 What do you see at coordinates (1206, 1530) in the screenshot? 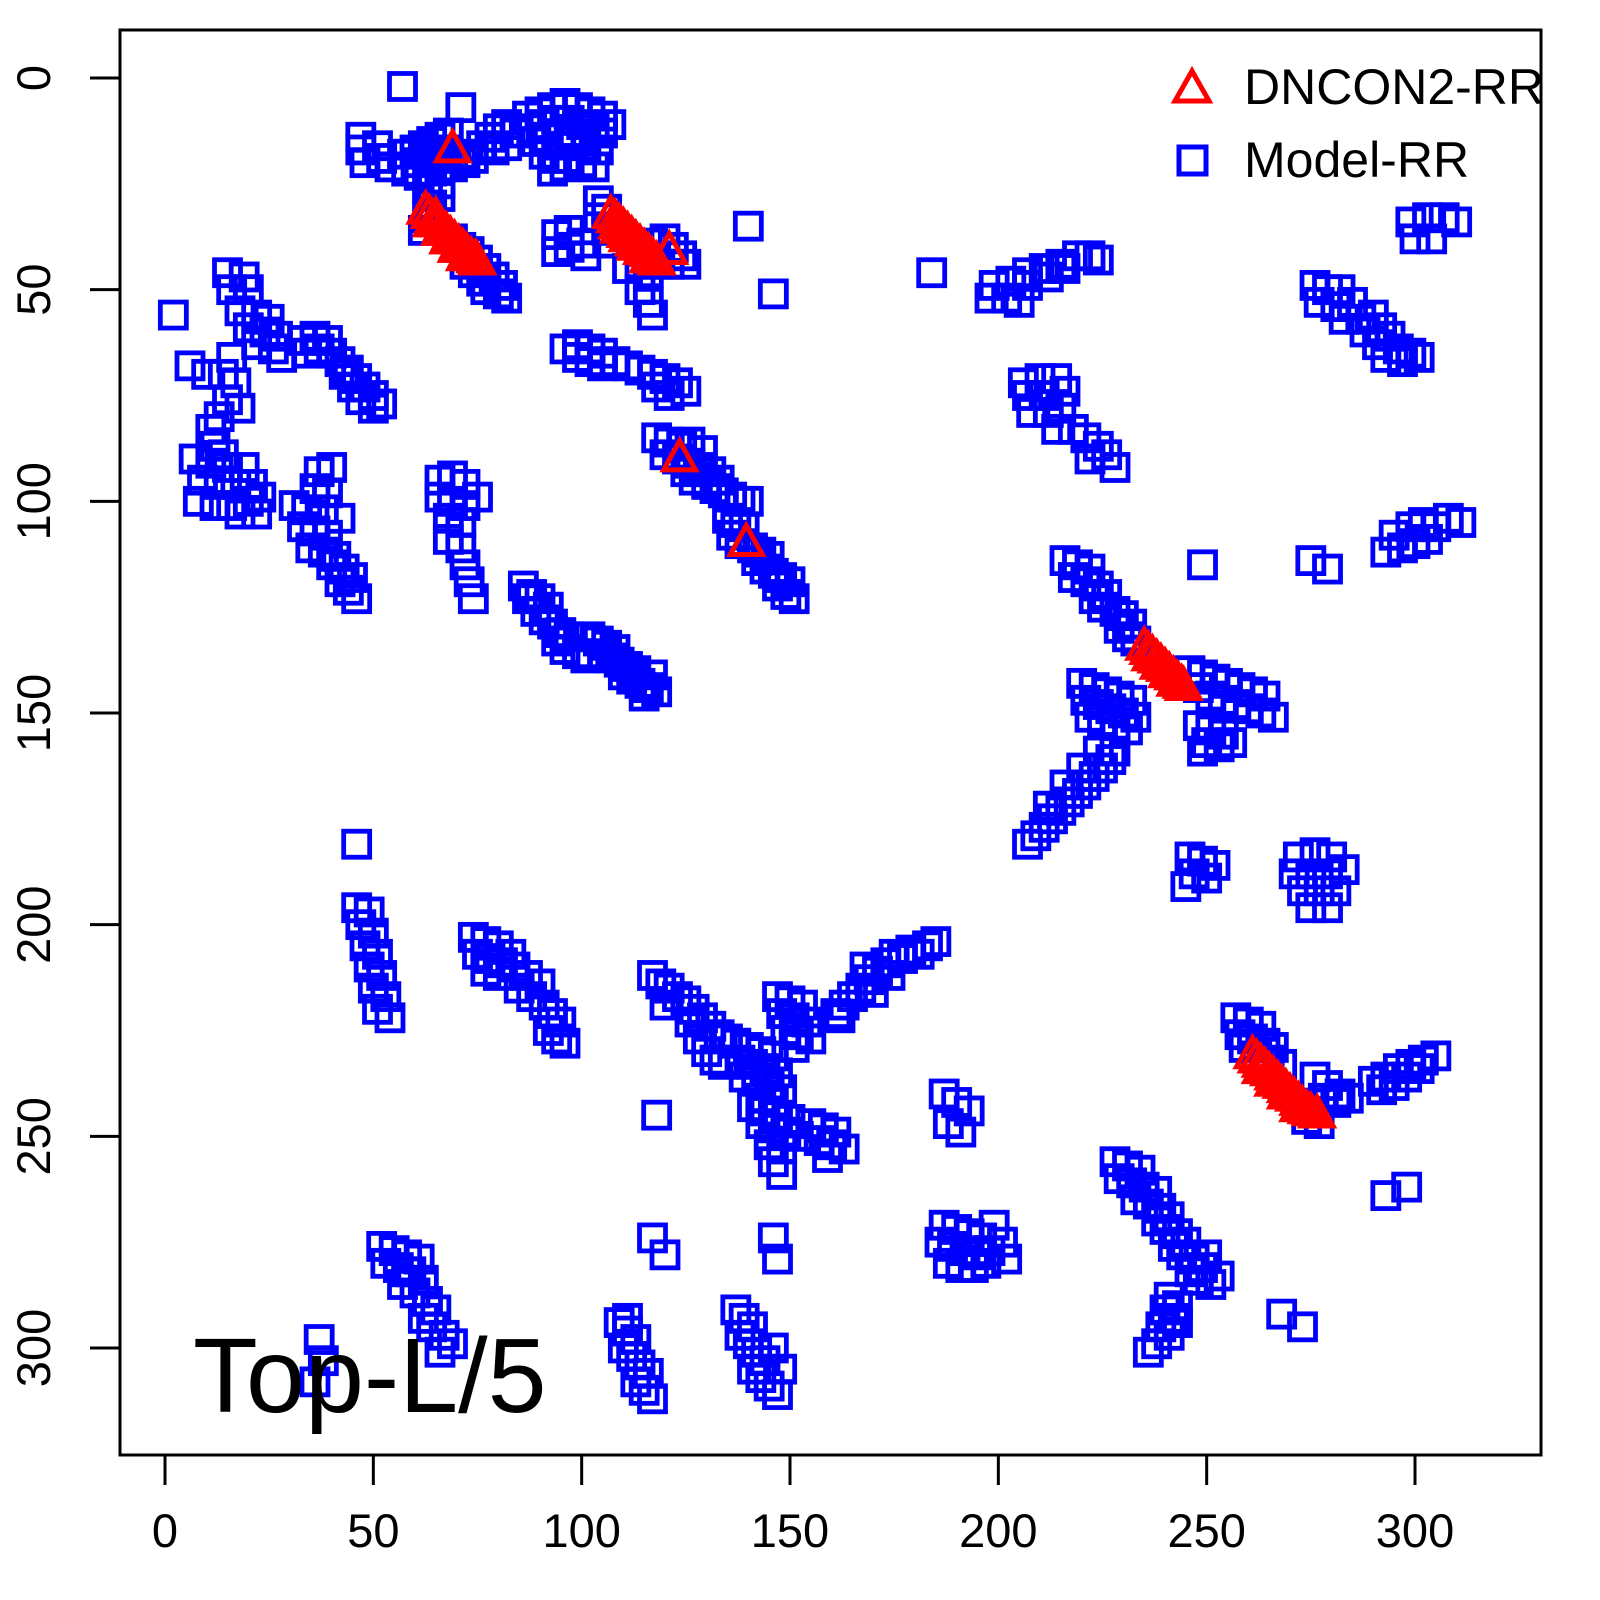
I see `x-axis-tick-label: 250` at bounding box center [1206, 1530].